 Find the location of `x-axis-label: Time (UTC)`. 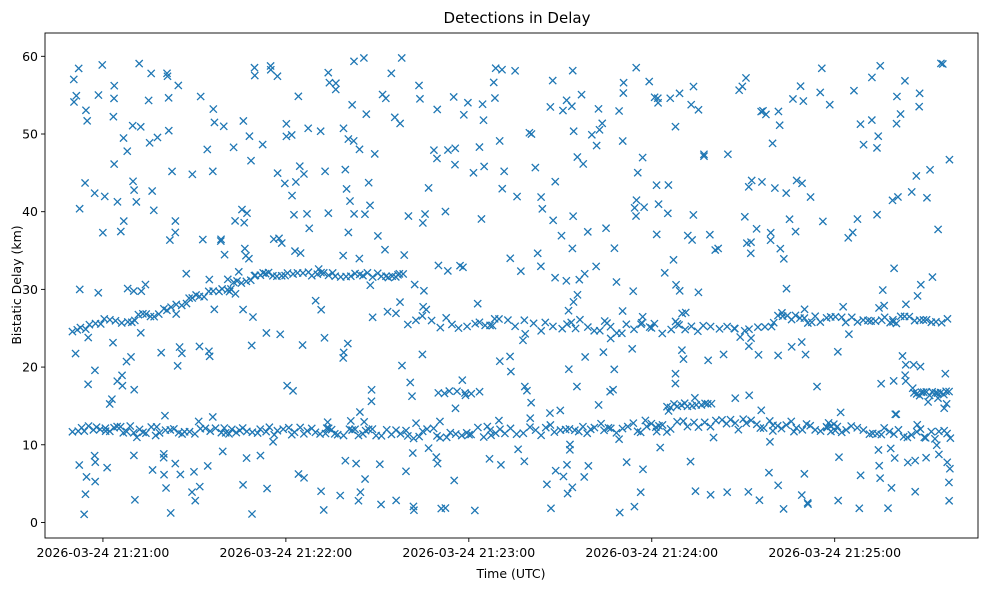

x-axis-label: Time (UTC) is located at coordinates (510, 573).